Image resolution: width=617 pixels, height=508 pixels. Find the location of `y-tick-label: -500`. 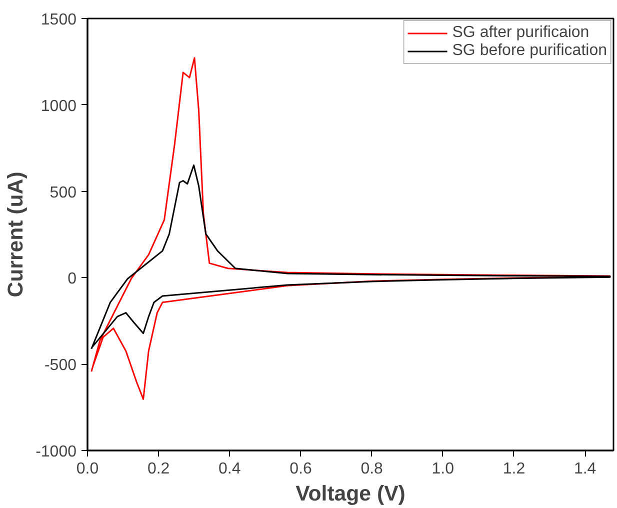

y-tick-label: -500 is located at coordinates (60, 365).